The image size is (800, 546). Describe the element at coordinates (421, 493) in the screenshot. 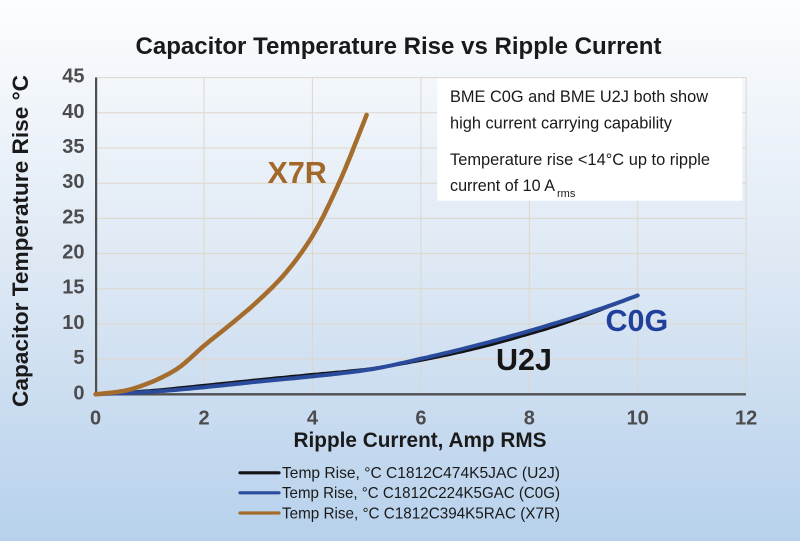

I see `svg-text:Temp Rise, °C C1812C224K5GAC (: Temp Rise, °C C1812C224K5GAC (C0G)` at that location.